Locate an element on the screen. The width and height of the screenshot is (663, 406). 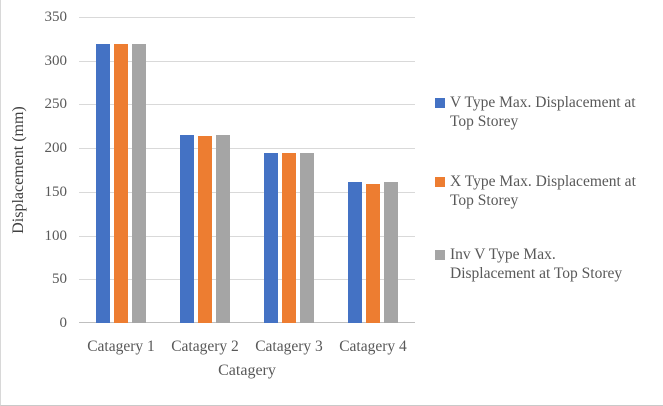
y-axis-tick-labels: 0 50 100 150 200 250 300 350 is located at coordinates (34, 170).